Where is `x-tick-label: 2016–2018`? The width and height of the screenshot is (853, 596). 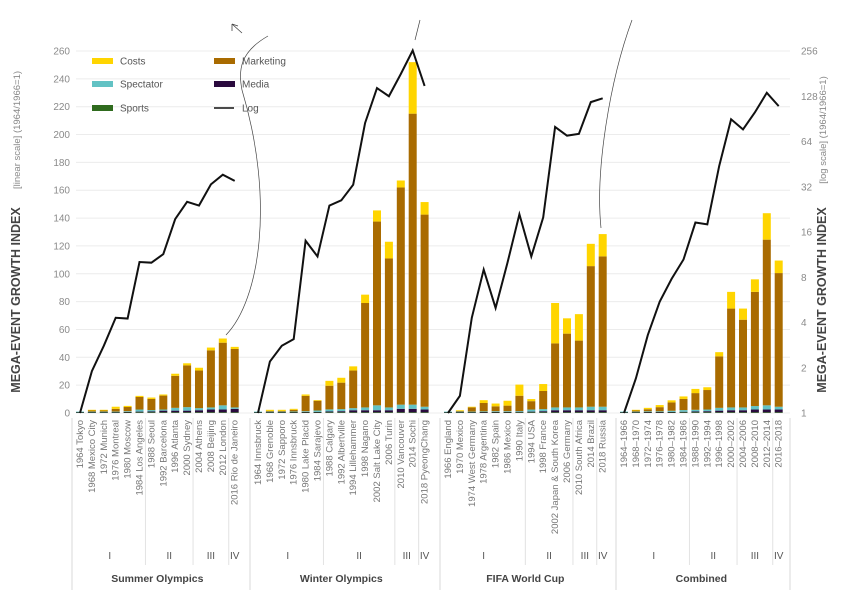 x-tick-label: 2016–2018 is located at coordinates (779, 444).